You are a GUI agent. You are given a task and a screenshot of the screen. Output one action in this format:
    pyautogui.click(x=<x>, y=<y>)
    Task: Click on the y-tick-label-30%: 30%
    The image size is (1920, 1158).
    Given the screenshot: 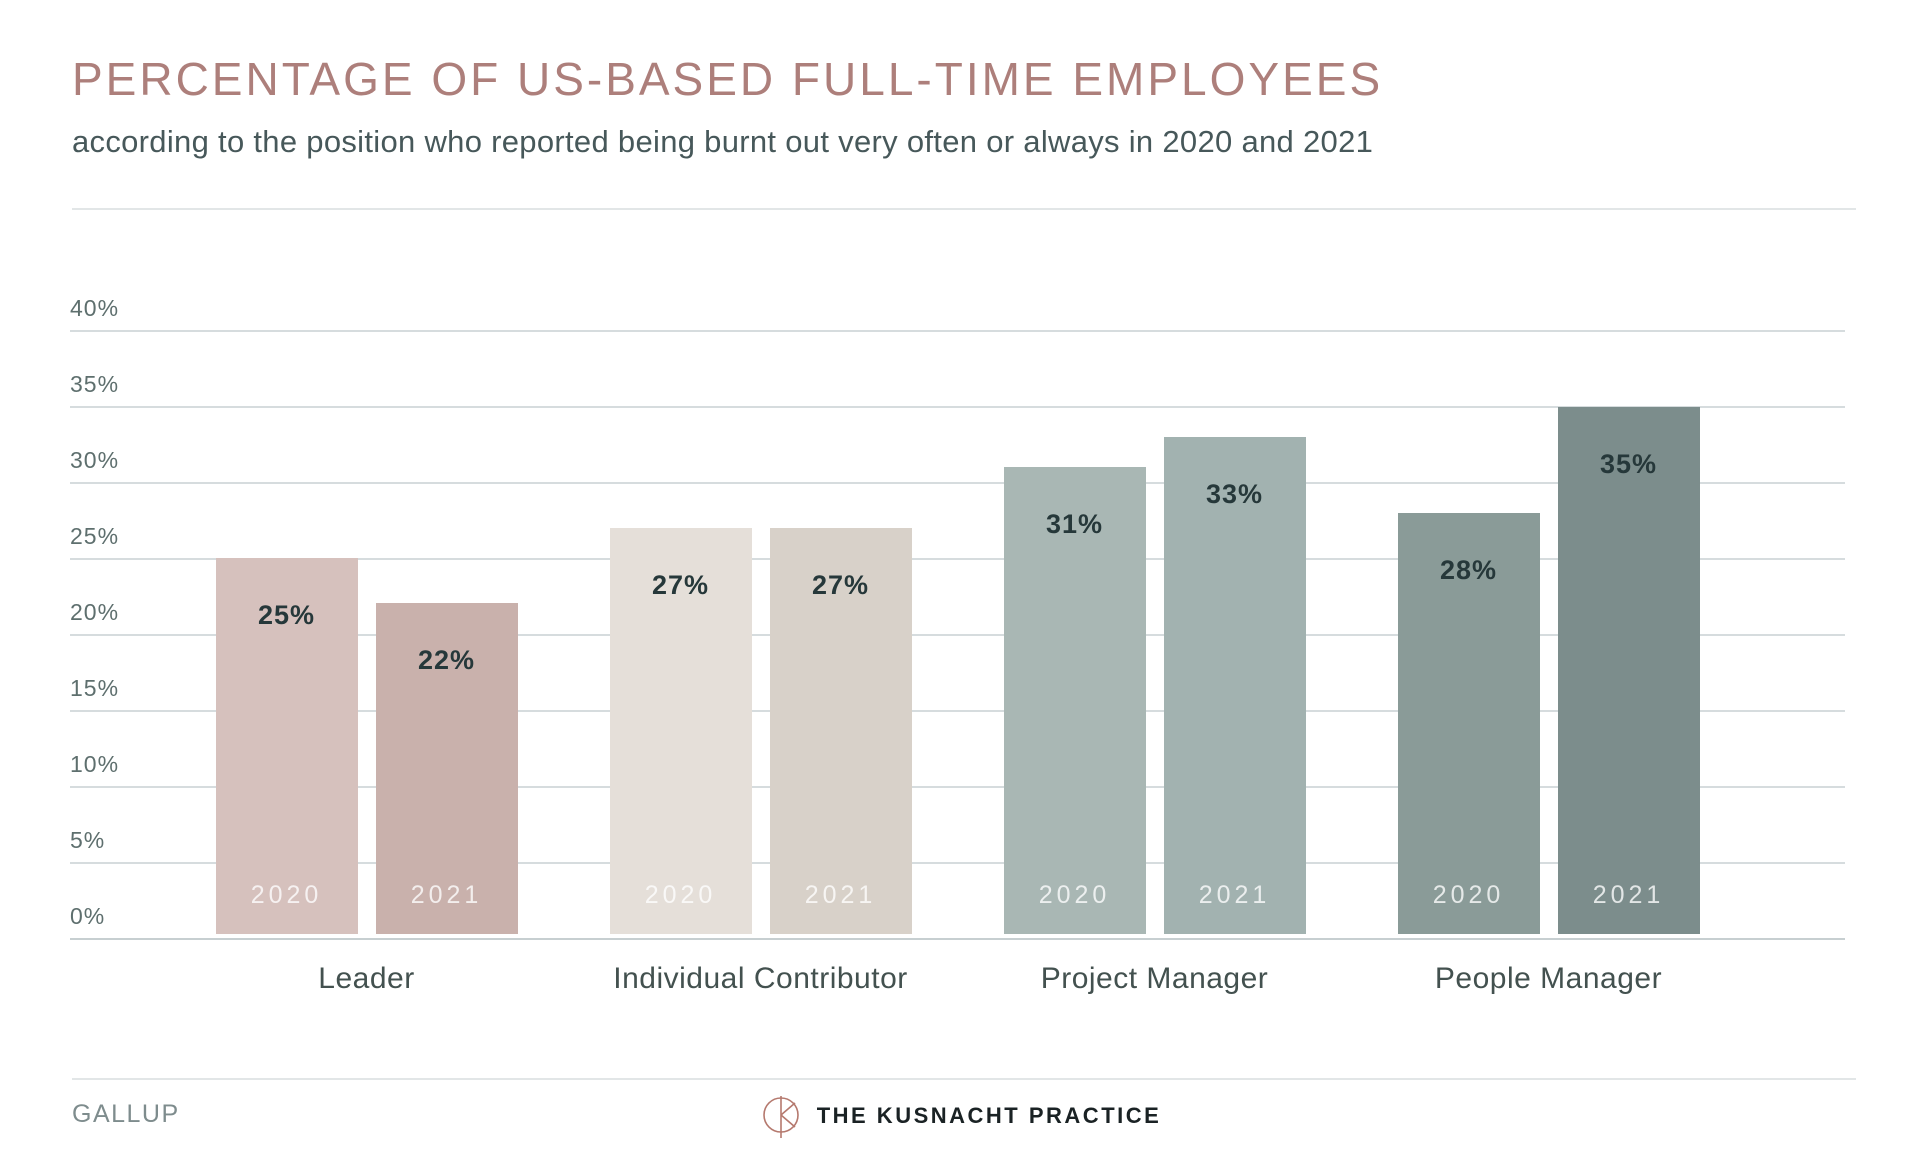 What is the action you would take?
    pyautogui.click(x=95, y=460)
    